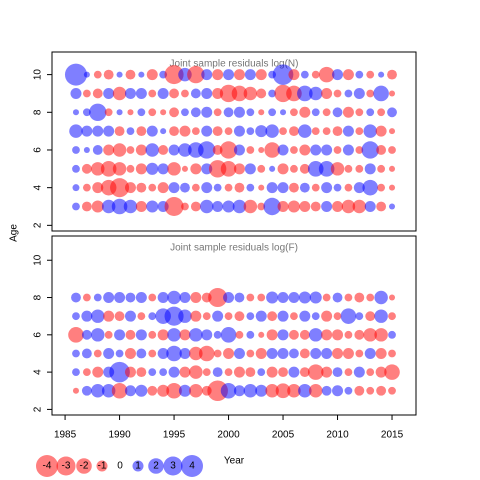 This screenshot has height=480, width=480. I want to click on y-tick-label: 6, so click(38, 335).